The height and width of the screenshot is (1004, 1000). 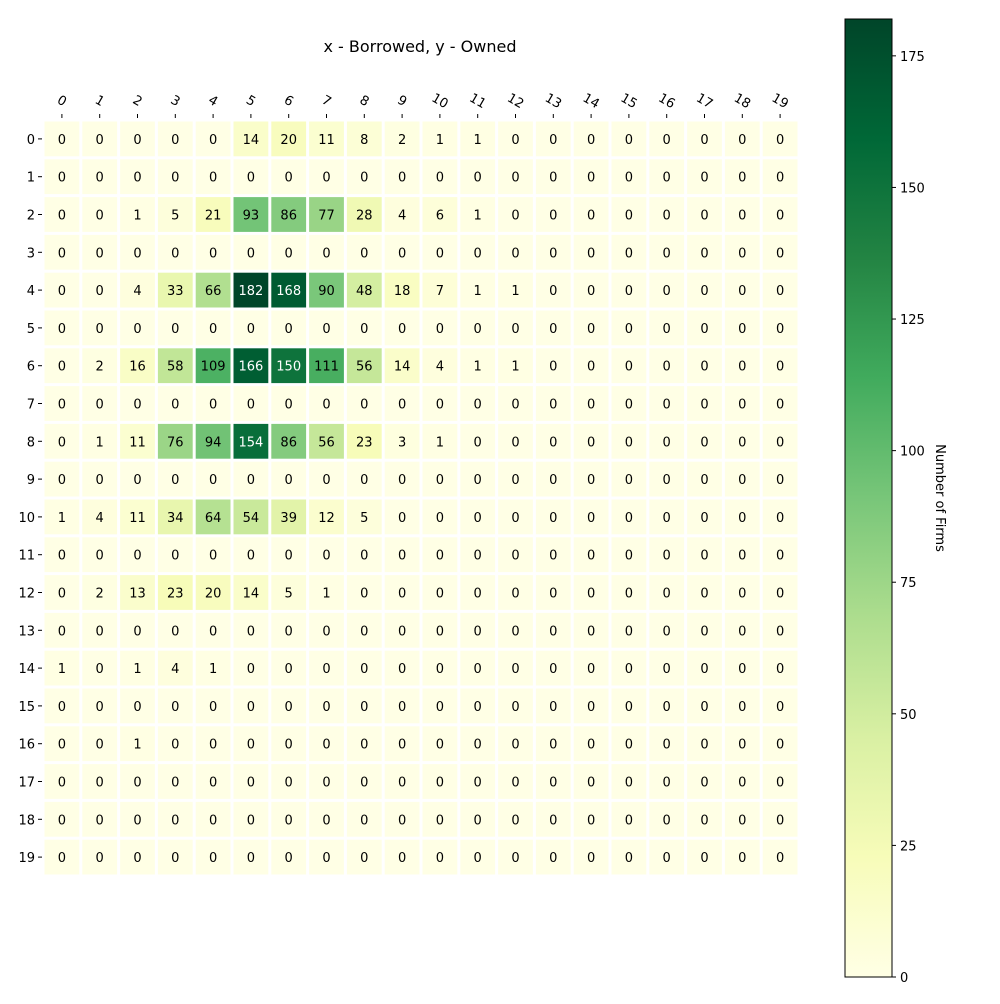 What do you see at coordinates (100, 518) in the screenshot?
I see `cell-value-label: 4` at bounding box center [100, 518].